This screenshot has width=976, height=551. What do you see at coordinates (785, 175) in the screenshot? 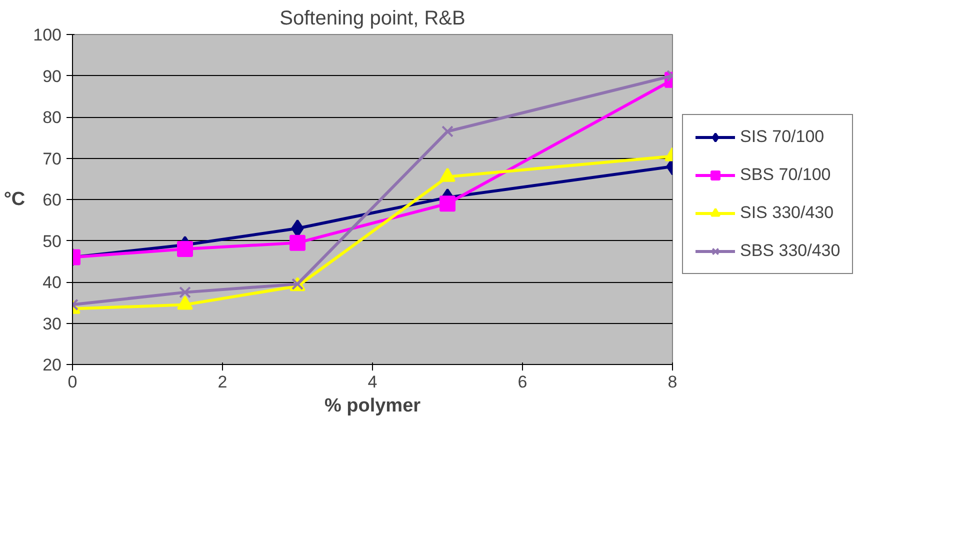
I see `legend-label: SBS 70/100` at bounding box center [785, 175].